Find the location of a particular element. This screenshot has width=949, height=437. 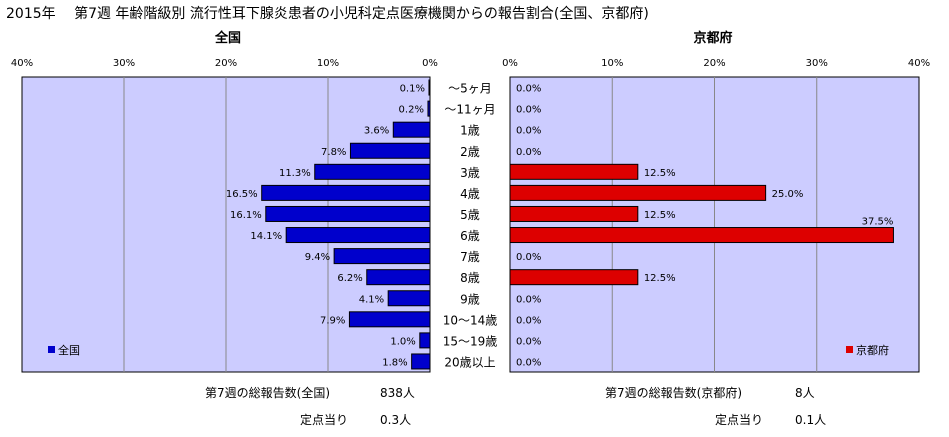

kyoto-total-label: 第7週の総報告数(京都府) is located at coordinates (673, 392).